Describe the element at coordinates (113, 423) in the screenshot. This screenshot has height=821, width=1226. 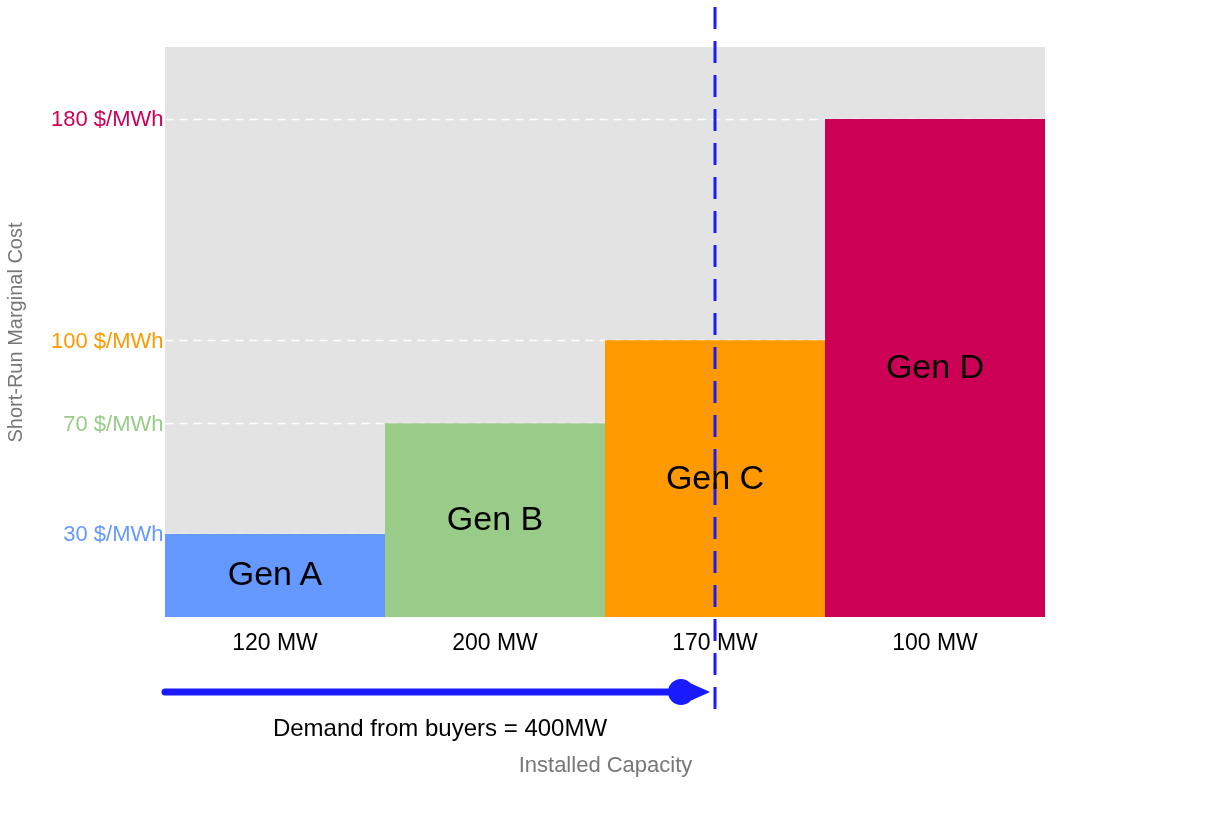
I see `y-tick-label: 70 $/MWh` at that location.